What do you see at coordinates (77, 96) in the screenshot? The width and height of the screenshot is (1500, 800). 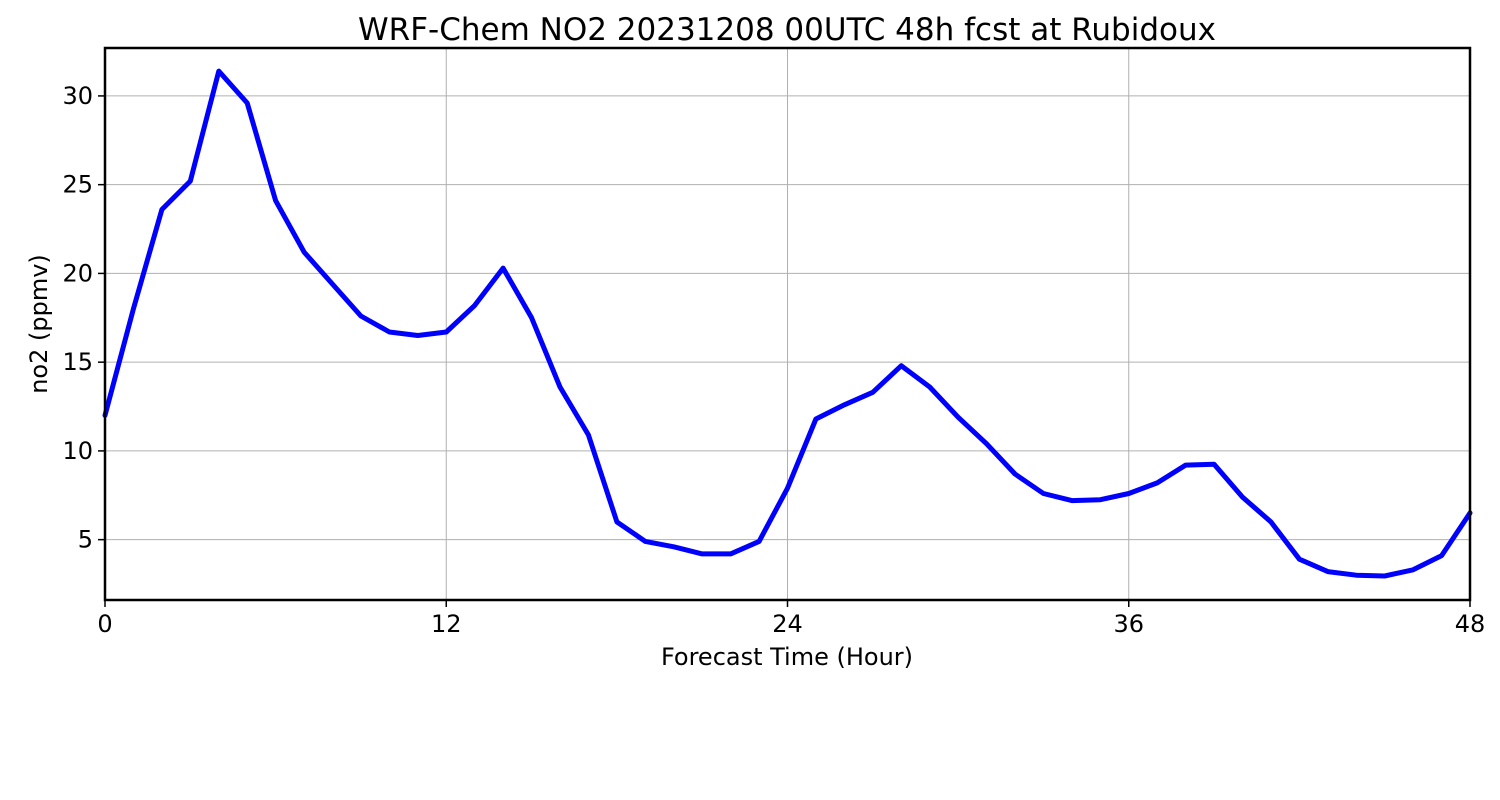 I see `y-tick-label: 30` at bounding box center [77, 96].